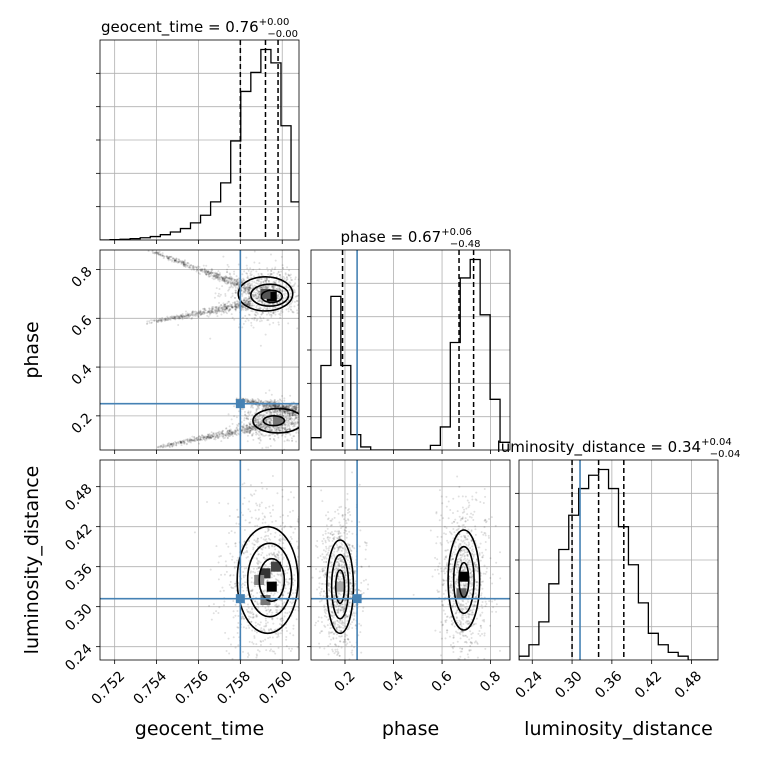 This screenshot has height=760, width=760. Describe the element at coordinates (78, 537) in the screenshot. I see `y-tick-label: 0.42` at that location.